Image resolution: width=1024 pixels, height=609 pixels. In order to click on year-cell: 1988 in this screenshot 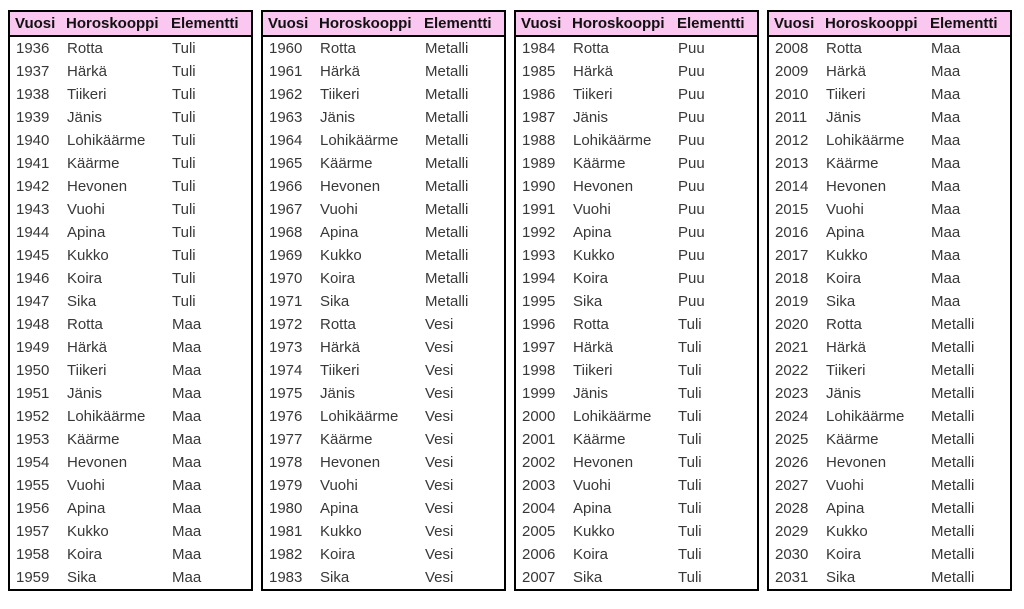, I will do `click(539, 140)`.